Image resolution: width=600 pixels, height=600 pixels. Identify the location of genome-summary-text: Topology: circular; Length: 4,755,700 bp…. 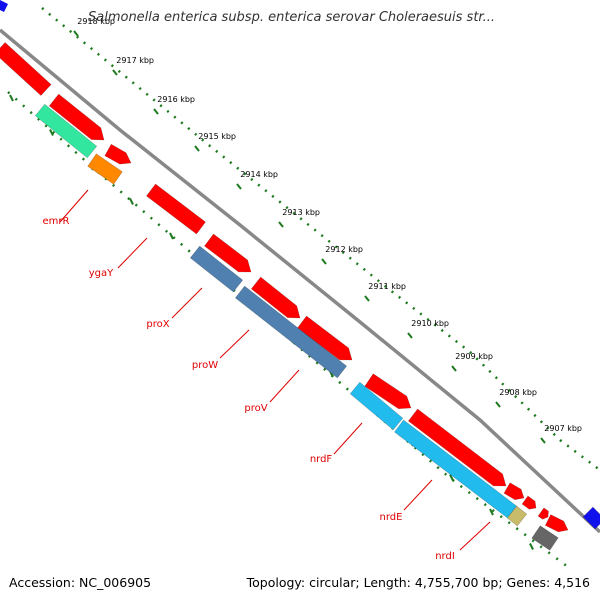
(418, 582).